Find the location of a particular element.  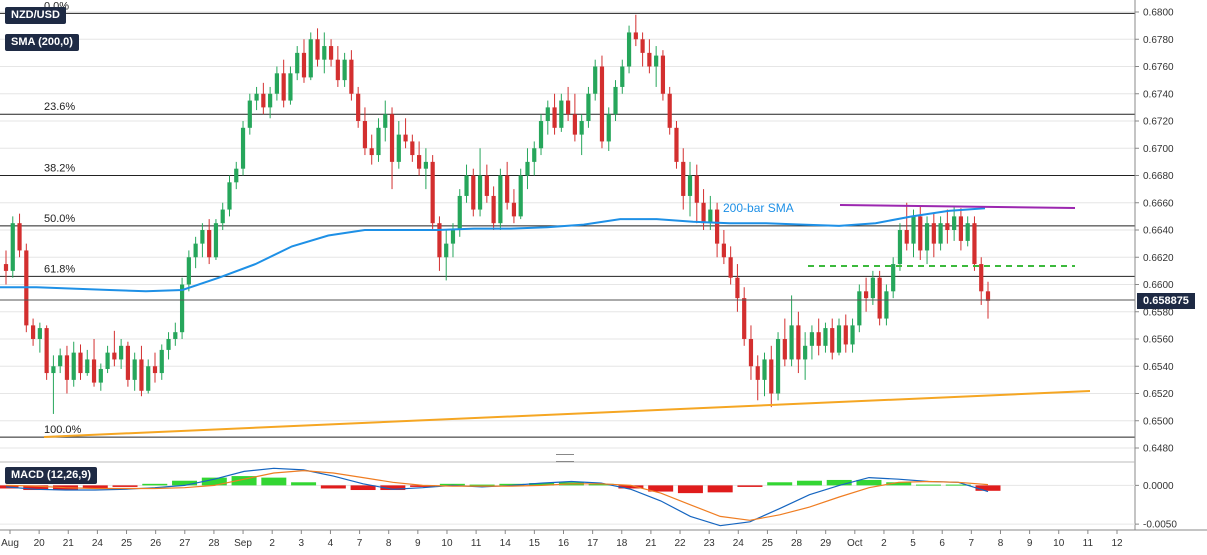

fib-level-label: 50.0% is located at coordinates (59, 219).